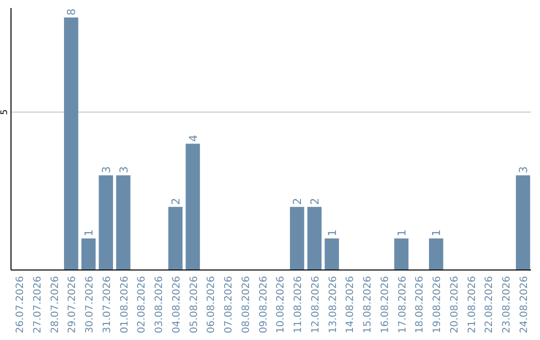 Image resolution: width=540 pixels, height=340 pixels. Describe the element at coordinates (402, 305) in the screenshot. I see `x-tick-label: 17.08.2026` at that location.